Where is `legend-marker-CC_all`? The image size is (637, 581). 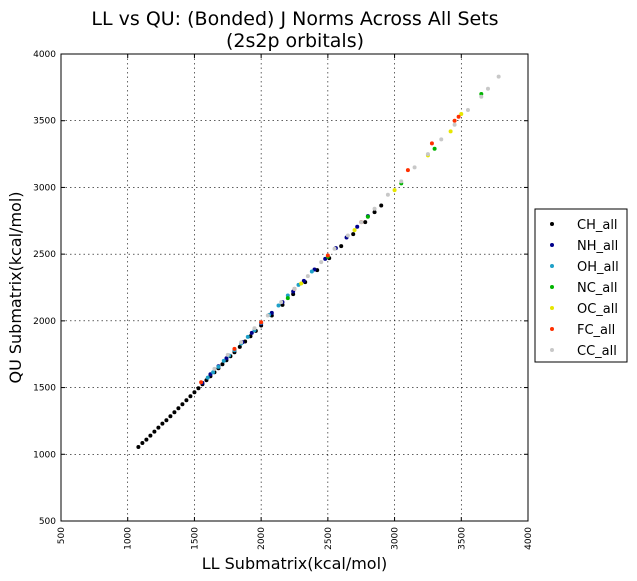
legend-marker-CC_all is located at coordinates (552, 350).